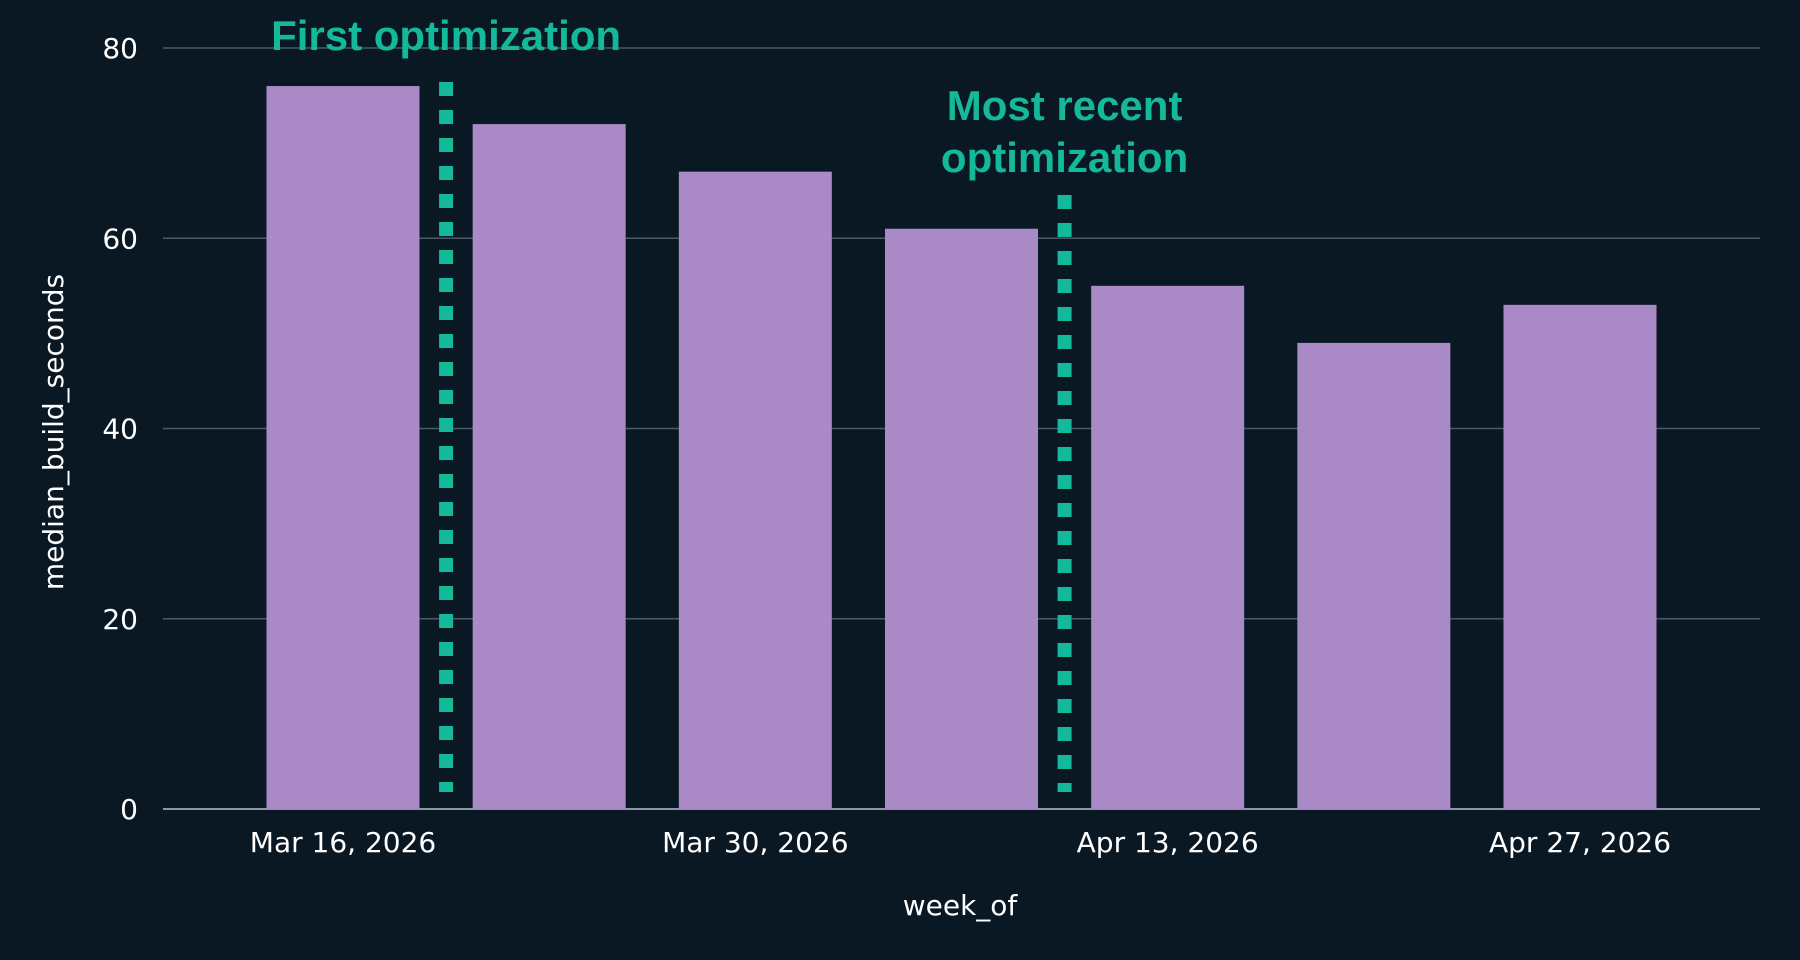 The image size is (1800, 960). What do you see at coordinates (1064, 157) in the screenshot?
I see `annotation-label: optimization` at bounding box center [1064, 157].